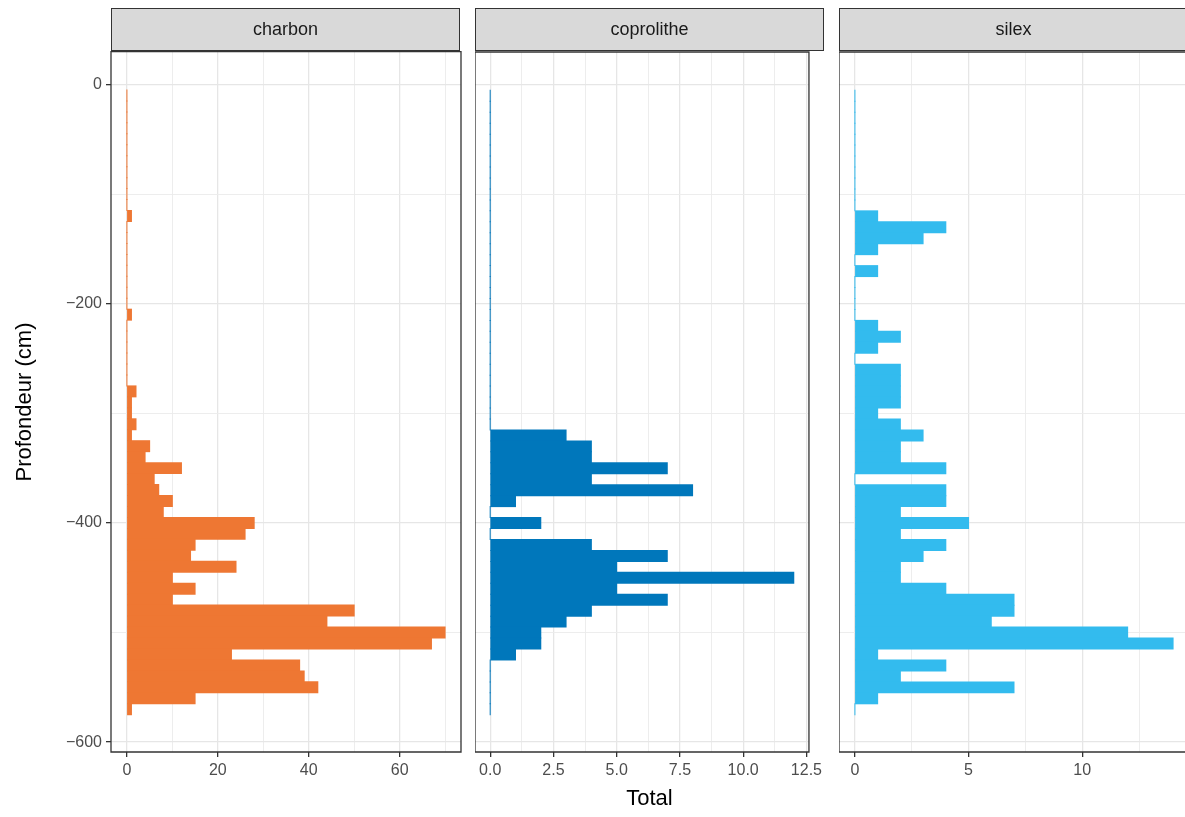  I want to click on x-tick-label: 5.0, so click(616, 770).